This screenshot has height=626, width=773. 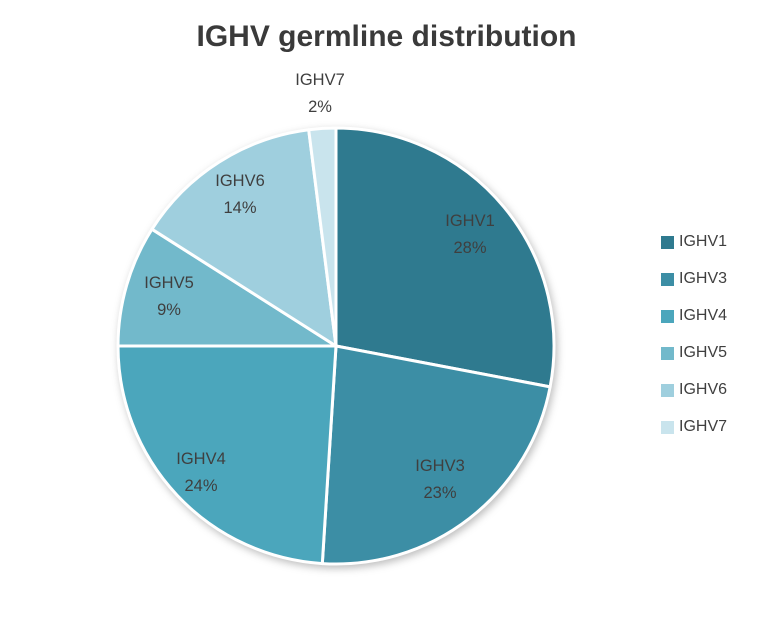 What do you see at coordinates (445, 257) in the screenshot?
I see `pie-slice-ighv1` at bounding box center [445, 257].